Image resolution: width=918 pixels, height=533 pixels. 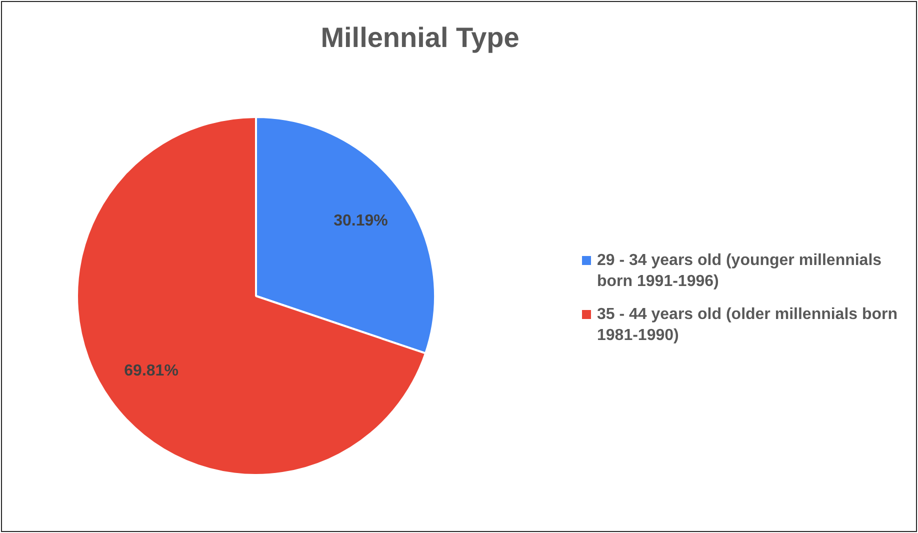 I want to click on data-label: 69.81%, so click(x=151, y=371).